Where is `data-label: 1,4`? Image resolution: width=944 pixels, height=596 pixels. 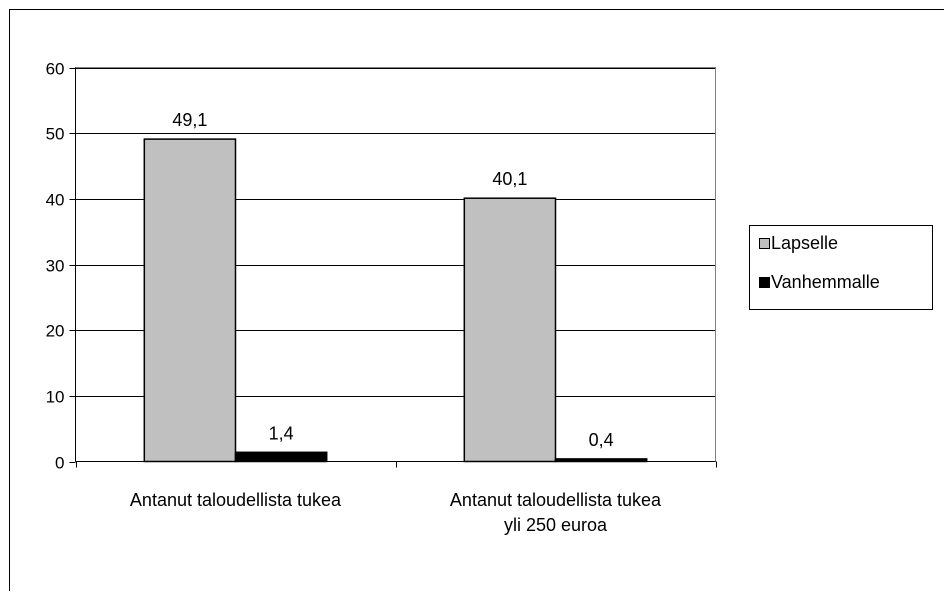 data-label: 1,4 is located at coordinates (281, 433).